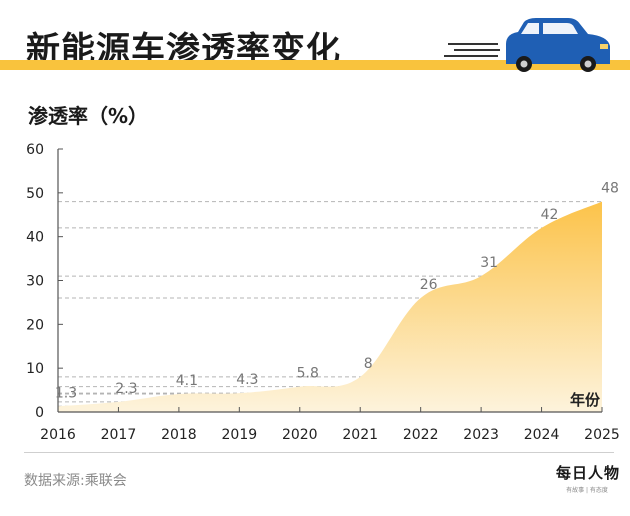 The width and height of the screenshot is (630, 516). Describe the element at coordinates (39, 413) in the screenshot. I see `y-tick-label: 0` at that location.